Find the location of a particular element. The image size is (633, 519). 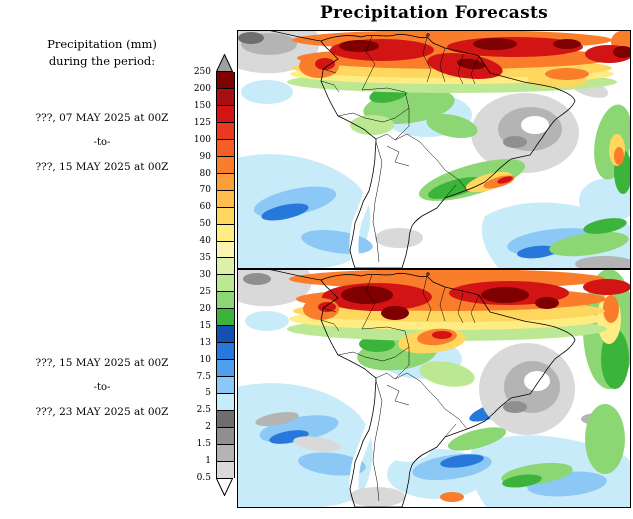

colorbar-tick-label: 5 is located at coordinates (208, 393).